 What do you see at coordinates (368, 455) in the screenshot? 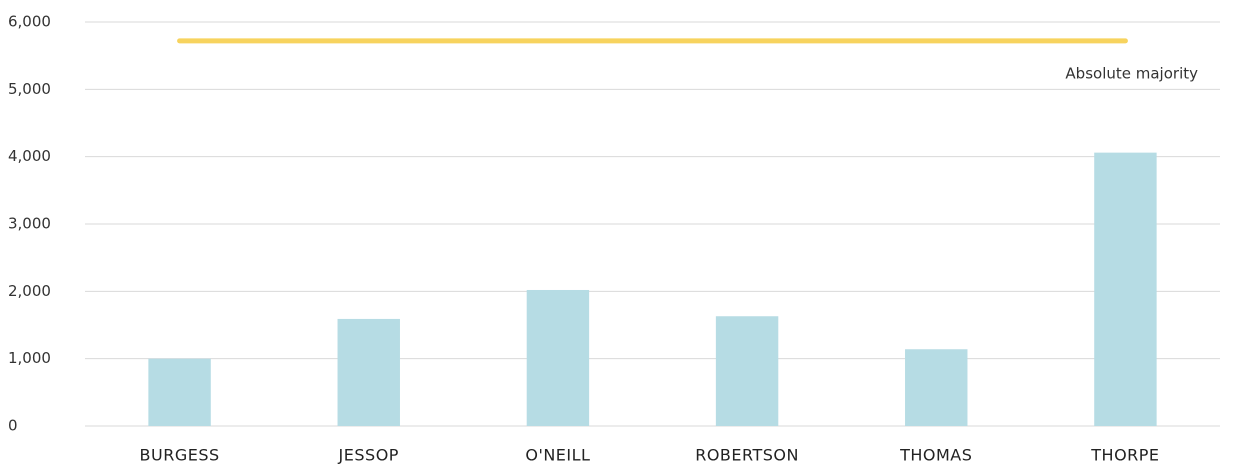
I see `x-tick-label: JESSOP` at bounding box center [368, 455].